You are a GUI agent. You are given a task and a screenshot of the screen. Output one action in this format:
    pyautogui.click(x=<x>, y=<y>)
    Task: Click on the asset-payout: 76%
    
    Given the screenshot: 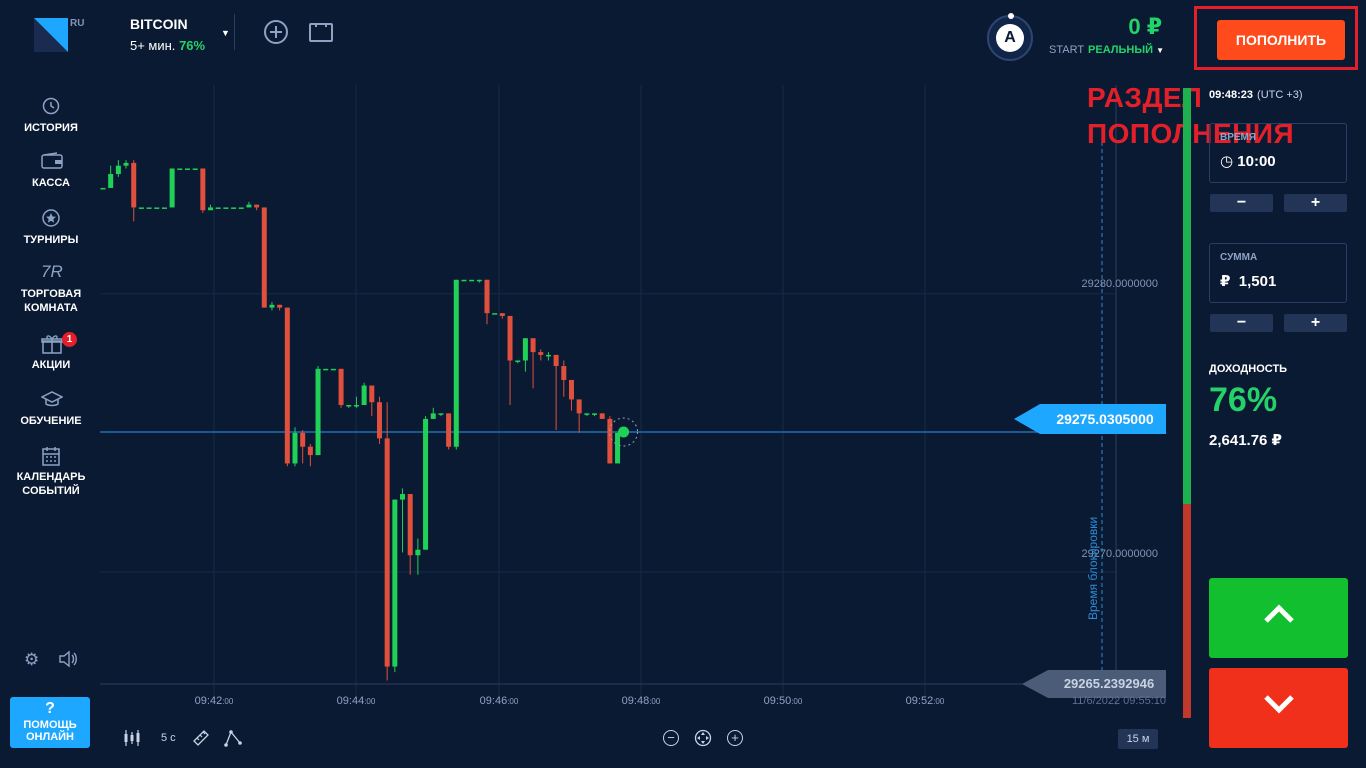 What is the action you would take?
    pyautogui.click(x=192, y=45)
    